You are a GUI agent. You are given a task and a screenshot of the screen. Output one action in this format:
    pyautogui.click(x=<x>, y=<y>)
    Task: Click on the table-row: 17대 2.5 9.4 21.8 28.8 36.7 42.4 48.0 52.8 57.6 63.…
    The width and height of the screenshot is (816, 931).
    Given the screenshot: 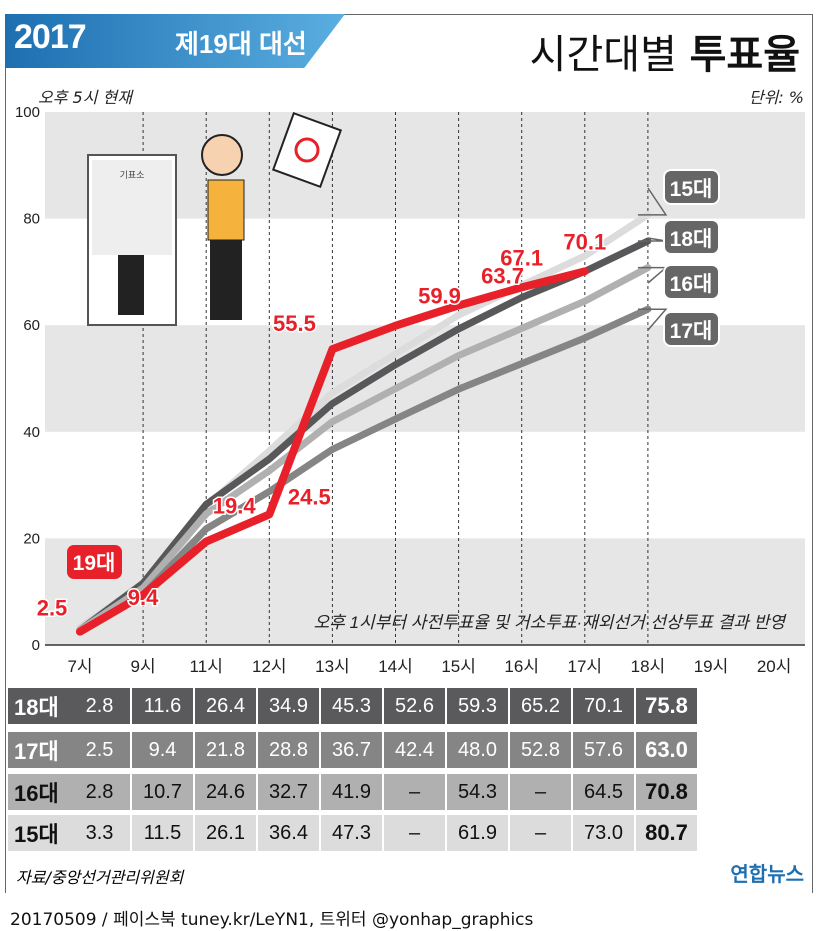 What is the action you would take?
    pyautogui.click(x=353, y=750)
    